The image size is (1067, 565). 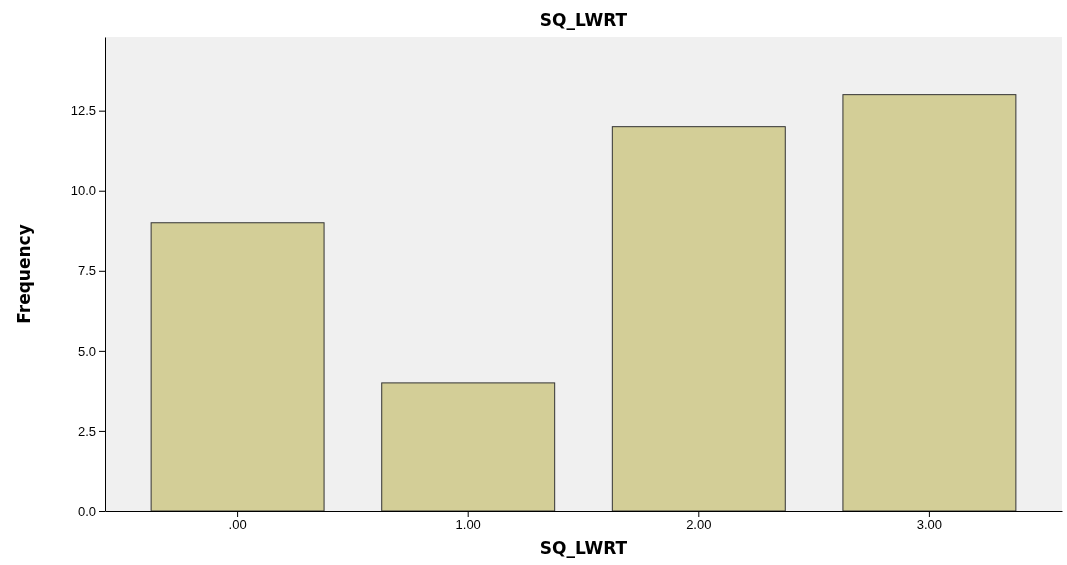 I want to click on y-tick-label: 0.0, so click(x=86, y=511).